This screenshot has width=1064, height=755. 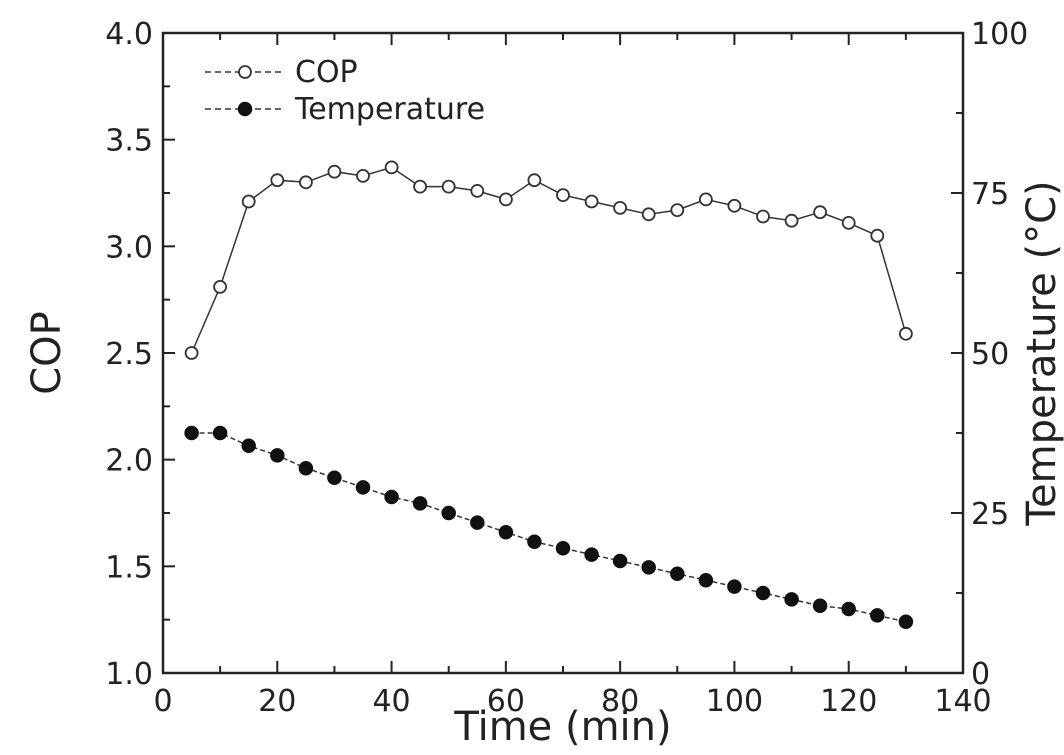 I want to click on x-tick-label: 80, so click(x=620, y=701).